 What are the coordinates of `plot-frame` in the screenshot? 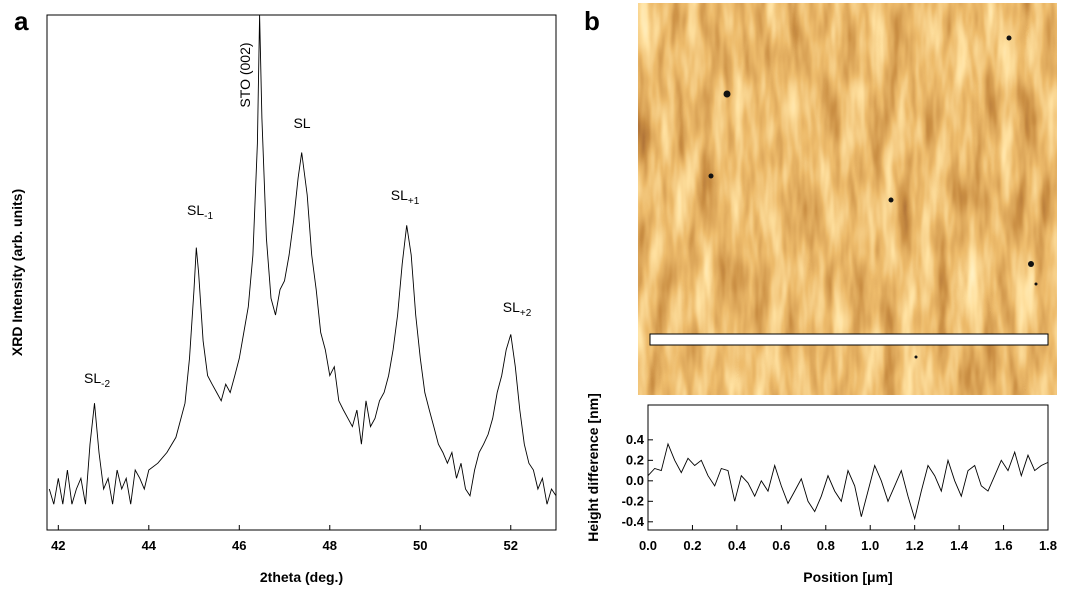 It's located at (848, 467).